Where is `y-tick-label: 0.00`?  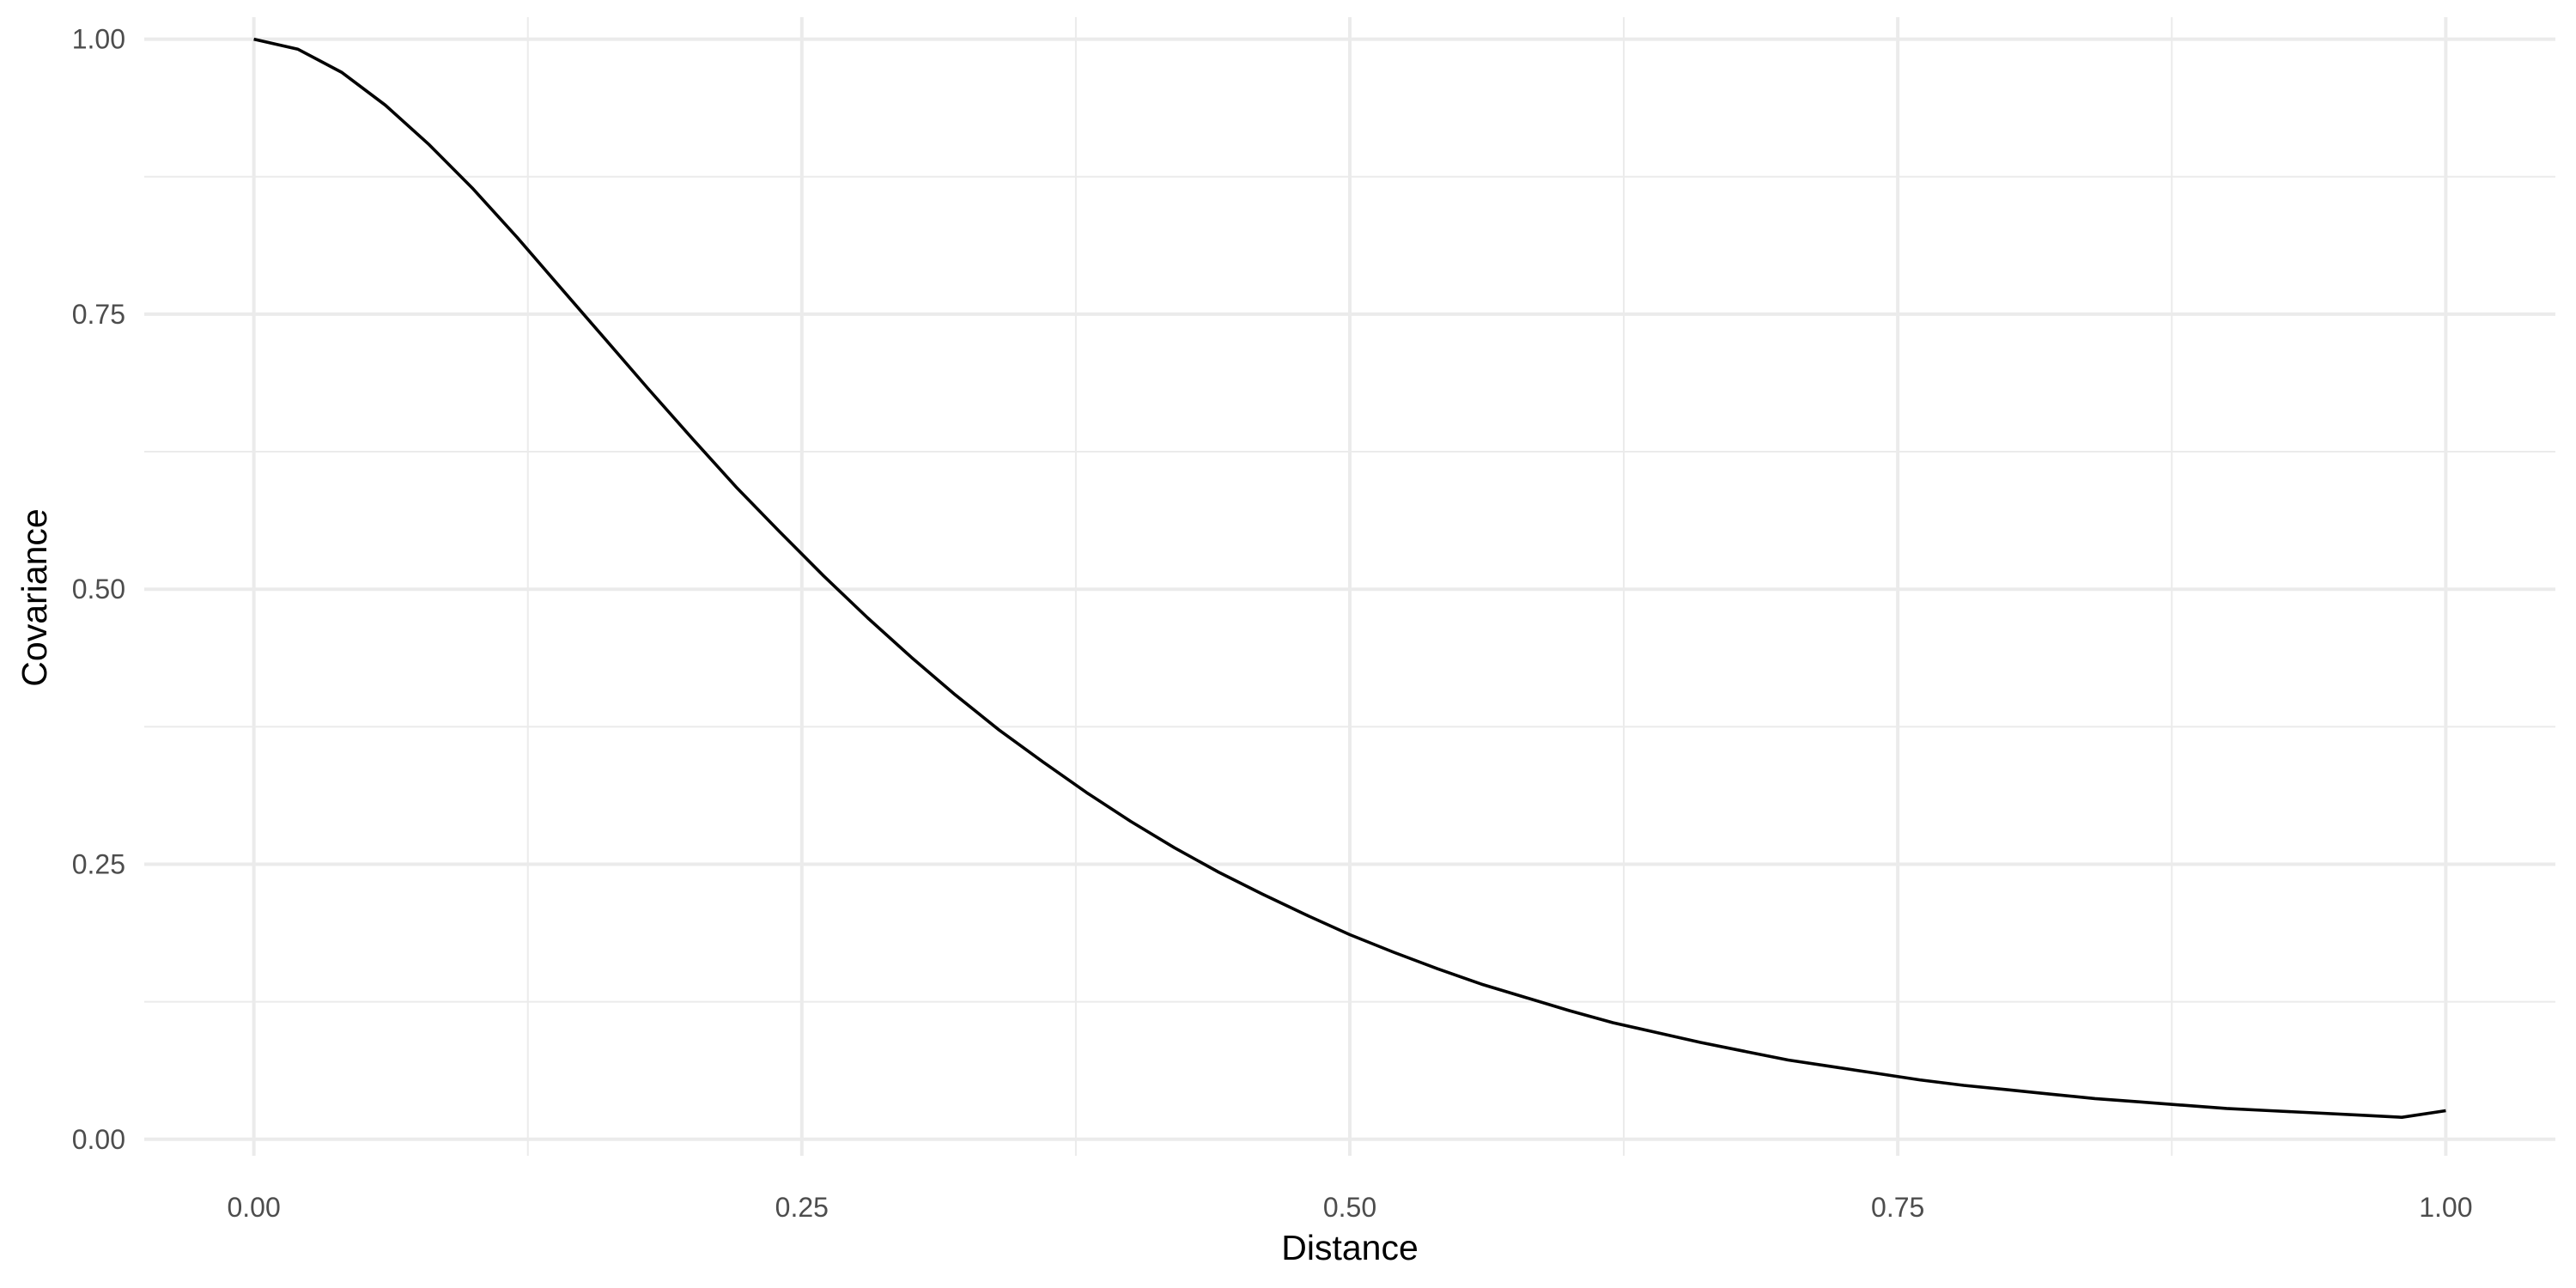 y-tick-label: 0.00 is located at coordinates (98, 1140).